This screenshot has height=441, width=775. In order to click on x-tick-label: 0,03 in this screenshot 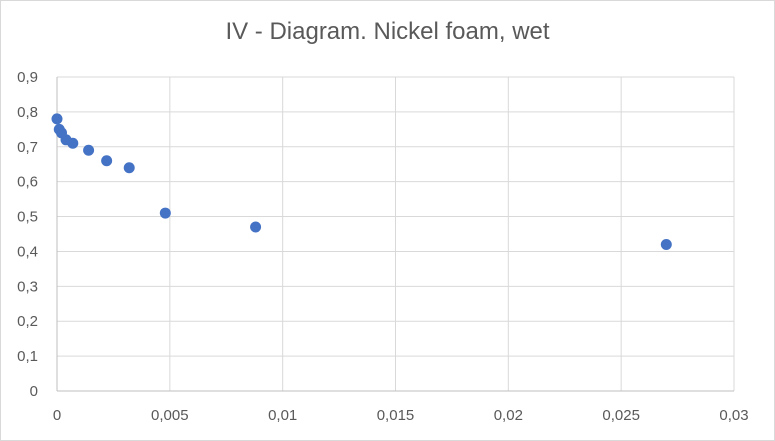, I will do `click(733, 415)`.